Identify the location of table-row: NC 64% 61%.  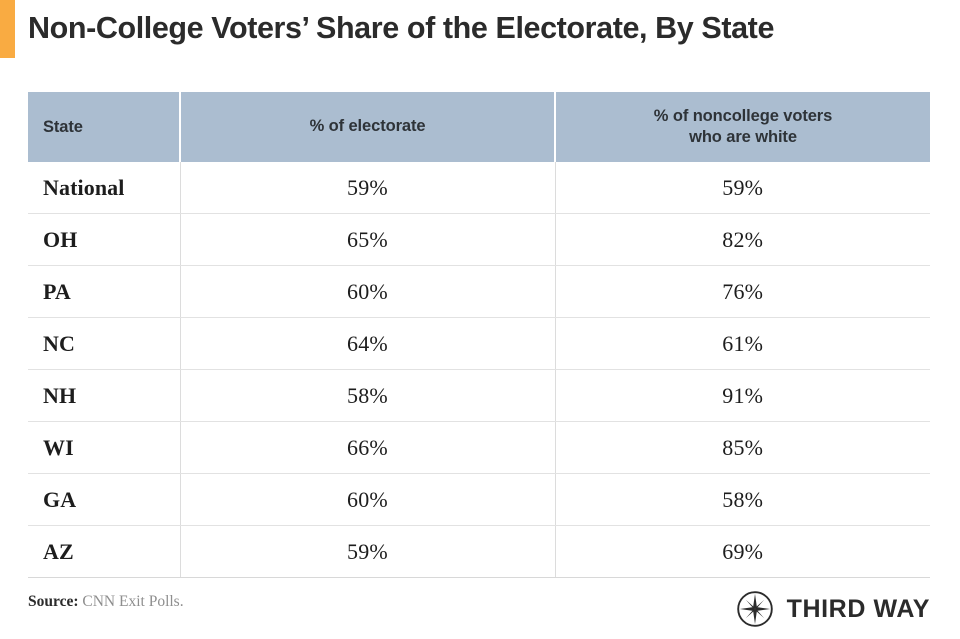
(479, 343).